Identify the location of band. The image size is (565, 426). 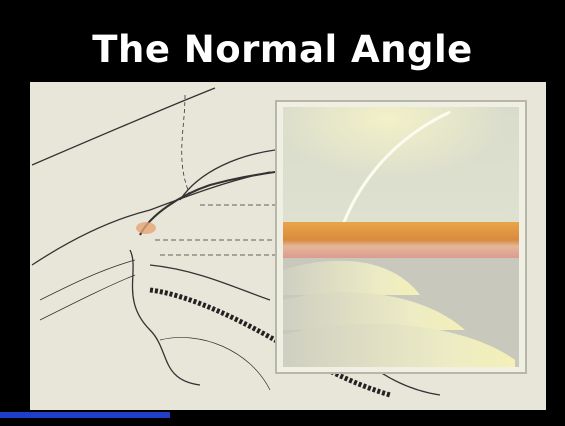
(401, 242).